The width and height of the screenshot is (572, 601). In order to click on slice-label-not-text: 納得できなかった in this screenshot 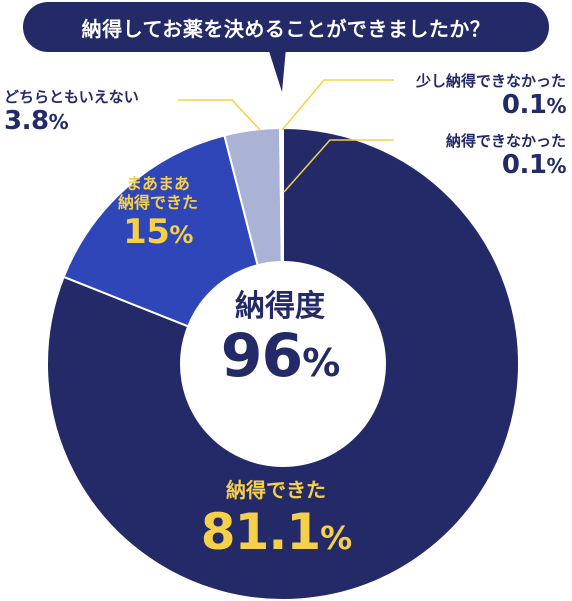, I will do `click(505, 141)`.